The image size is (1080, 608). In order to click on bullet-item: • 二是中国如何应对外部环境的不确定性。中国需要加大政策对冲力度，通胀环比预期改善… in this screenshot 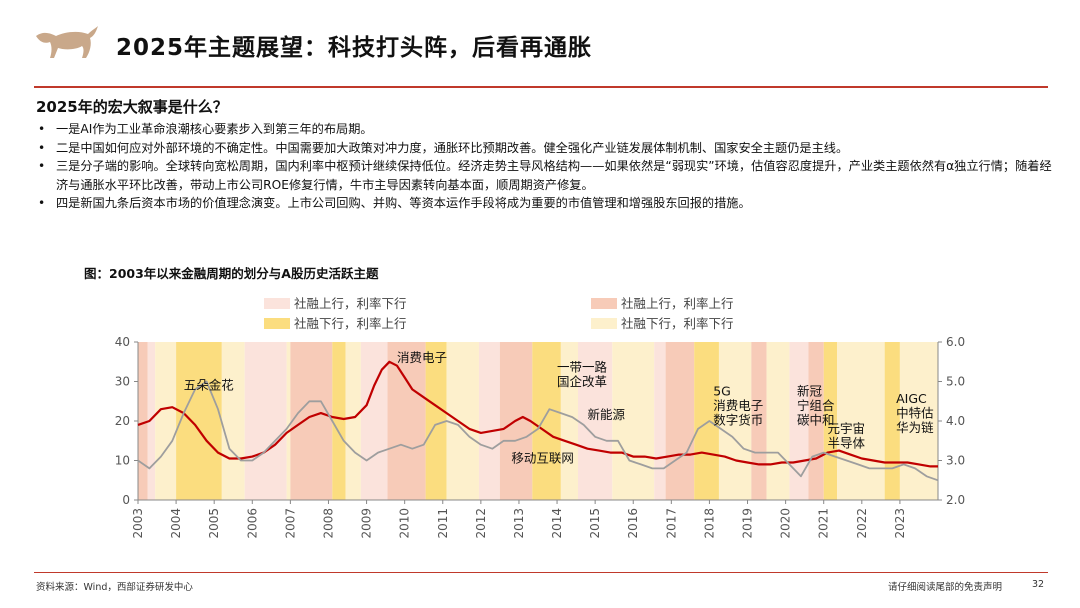, I will do `click(546, 148)`.